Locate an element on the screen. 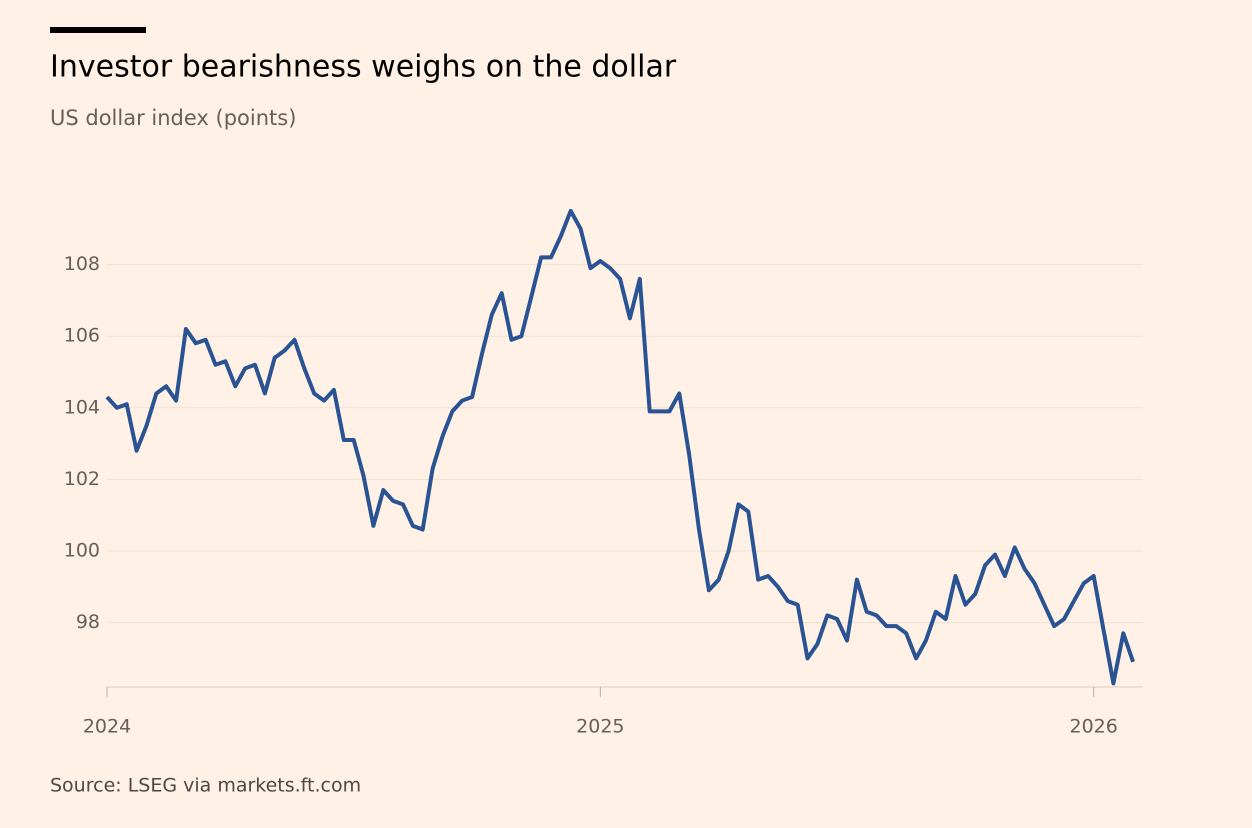 Image resolution: width=1252 pixels, height=828 pixels. x-tick-label: 2024 is located at coordinates (107, 727).